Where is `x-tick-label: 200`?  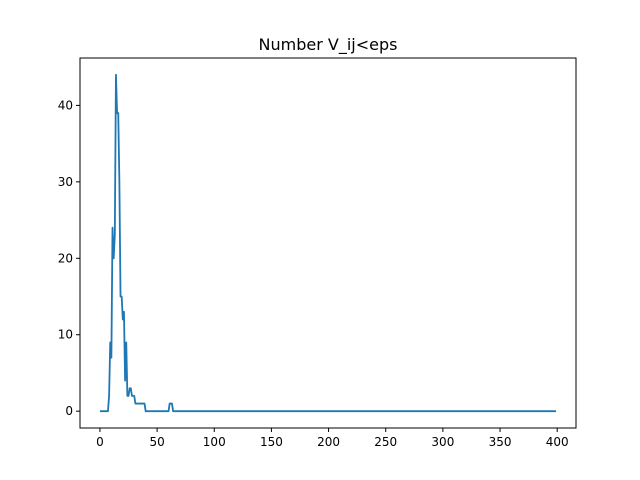 x-tick-label: 200 is located at coordinates (328, 442).